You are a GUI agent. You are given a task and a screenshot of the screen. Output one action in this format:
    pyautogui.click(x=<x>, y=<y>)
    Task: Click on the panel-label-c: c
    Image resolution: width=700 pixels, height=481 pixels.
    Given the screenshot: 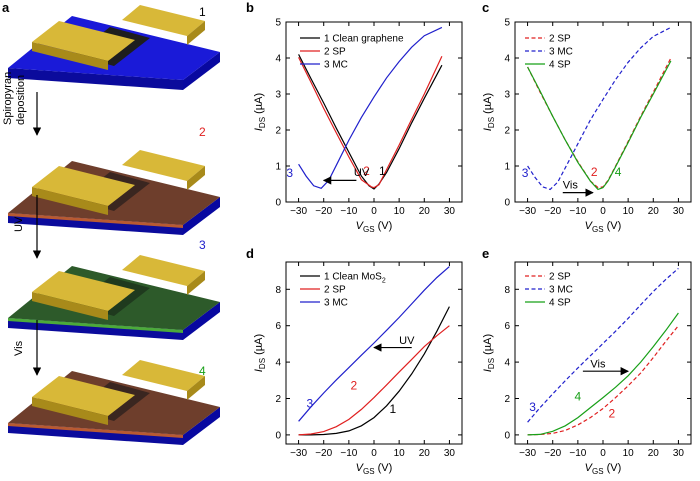 What is the action you would take?
    pyautogui.click(x=485, y=7)
    